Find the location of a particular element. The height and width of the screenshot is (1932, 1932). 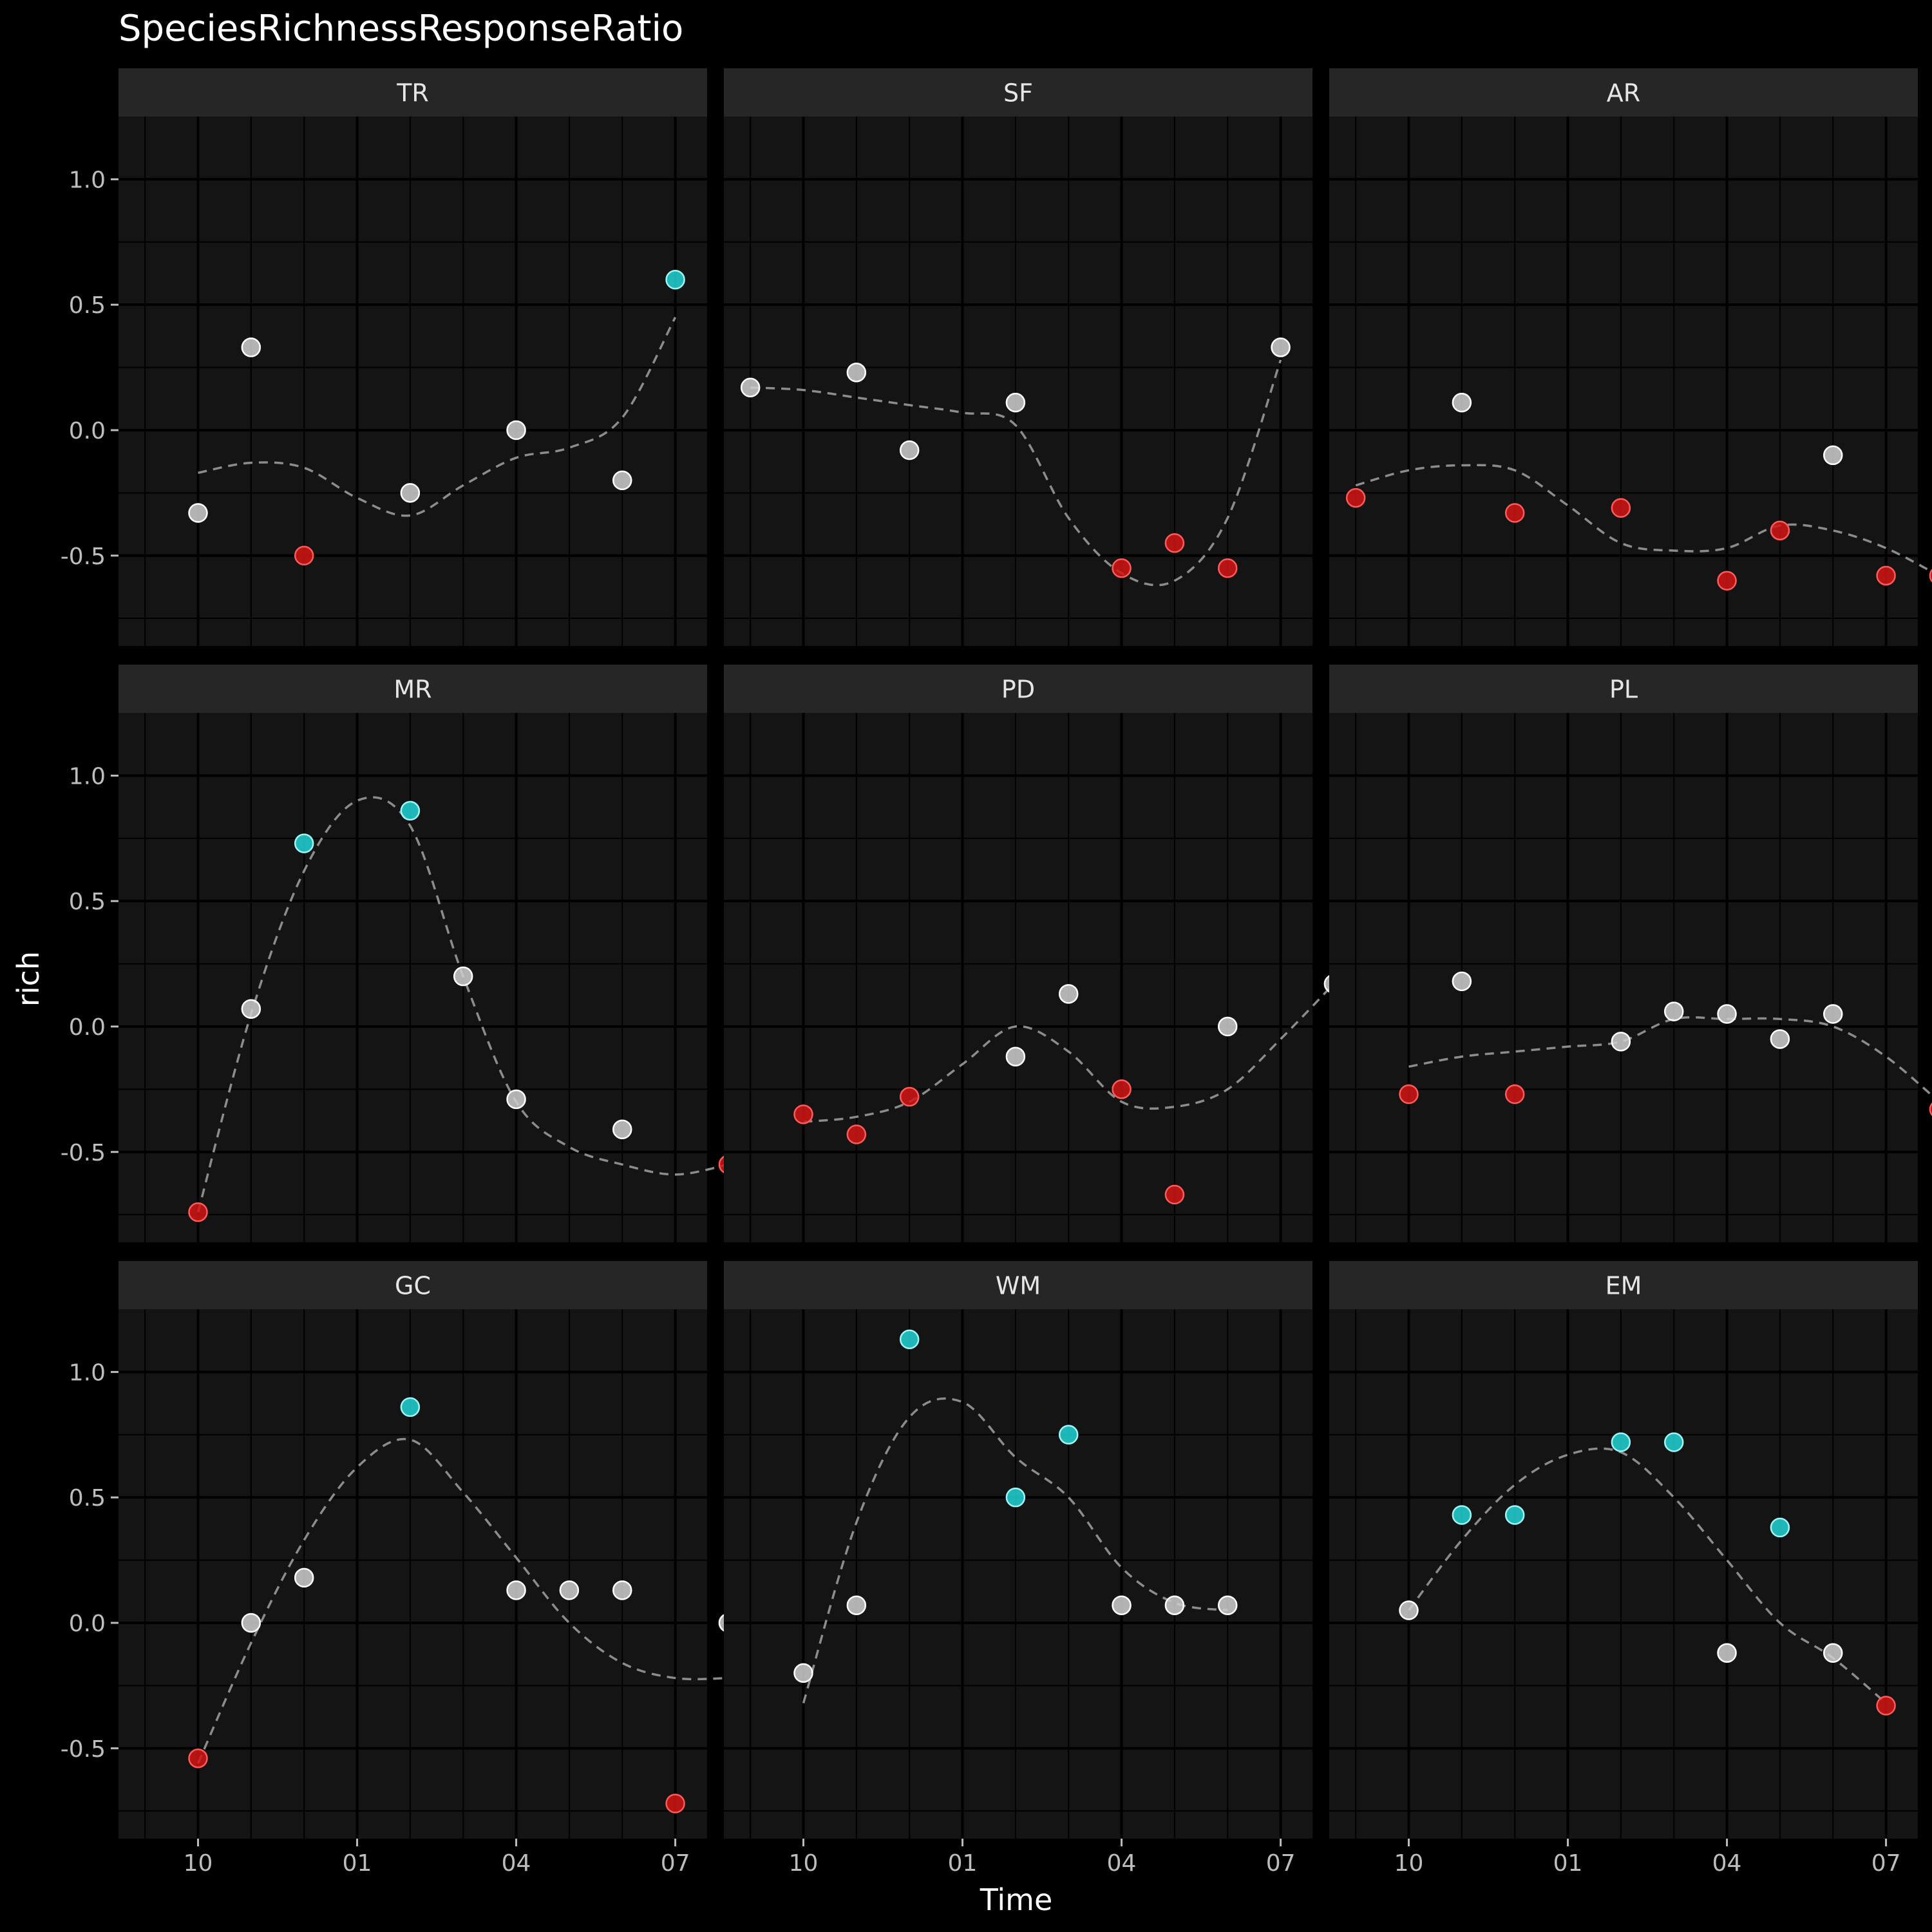

facet-strip-label: TR is located at coordinates (413, 93).